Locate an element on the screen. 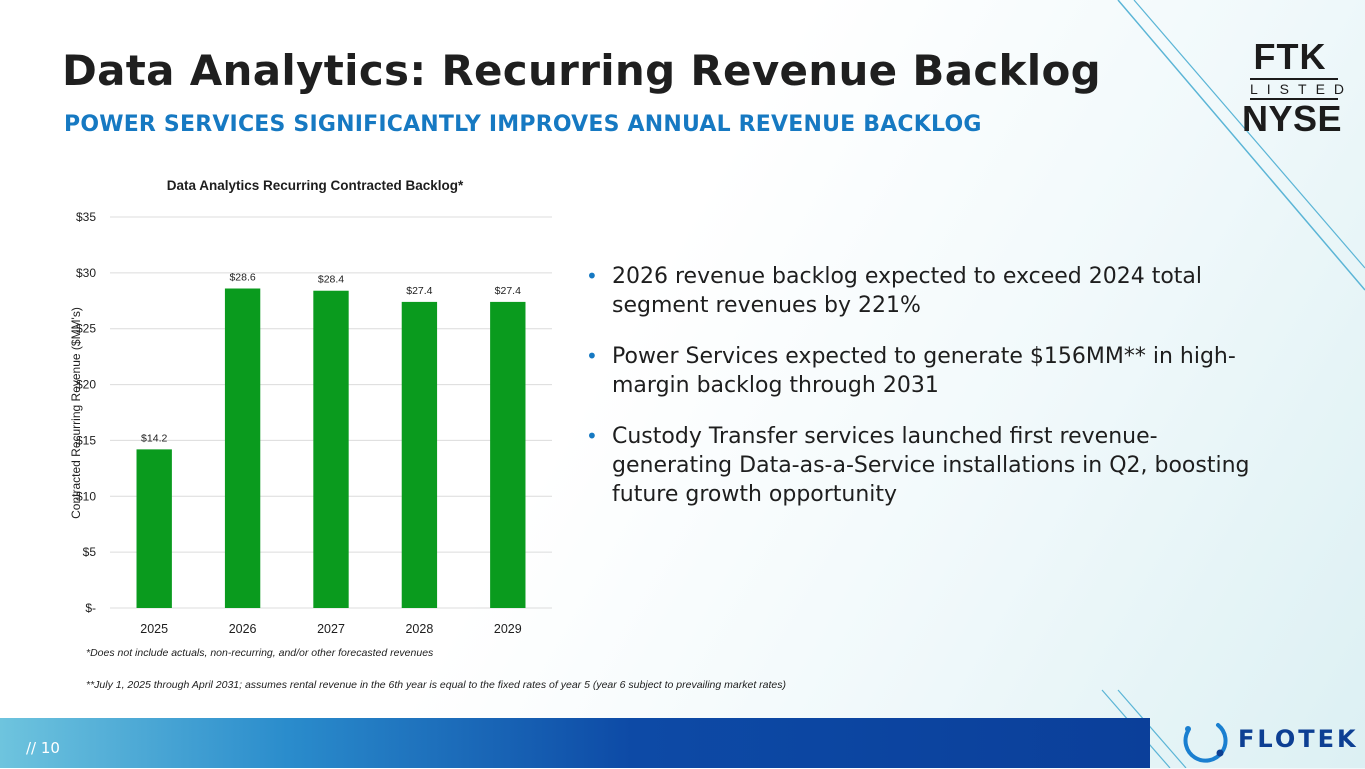 The height and width of the screenshot is (769, 1365). ftk-nyse-listed-logo: FTK LISTED NYSE is located at coordinates (1293, 87).